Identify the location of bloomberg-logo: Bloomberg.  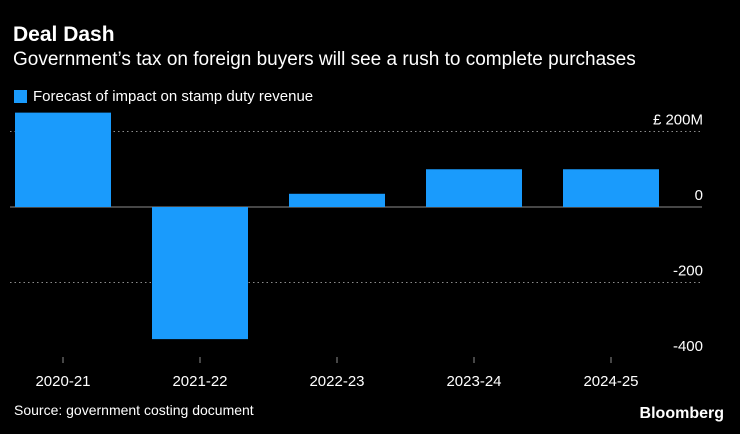
(681, 413).